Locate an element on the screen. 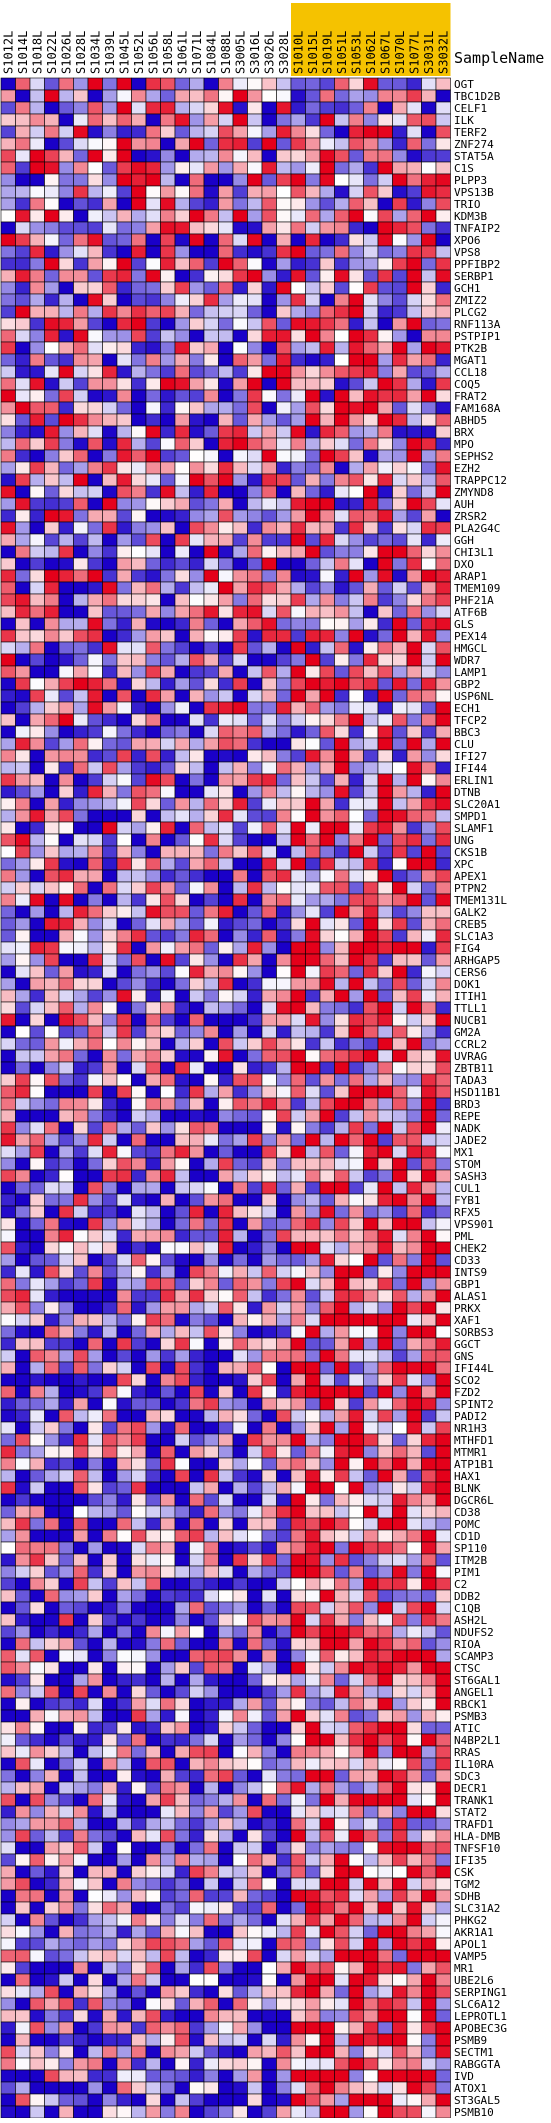 This screenshot has width=551, height=2123. sample-label-bg is located at coordinates (356, 39).